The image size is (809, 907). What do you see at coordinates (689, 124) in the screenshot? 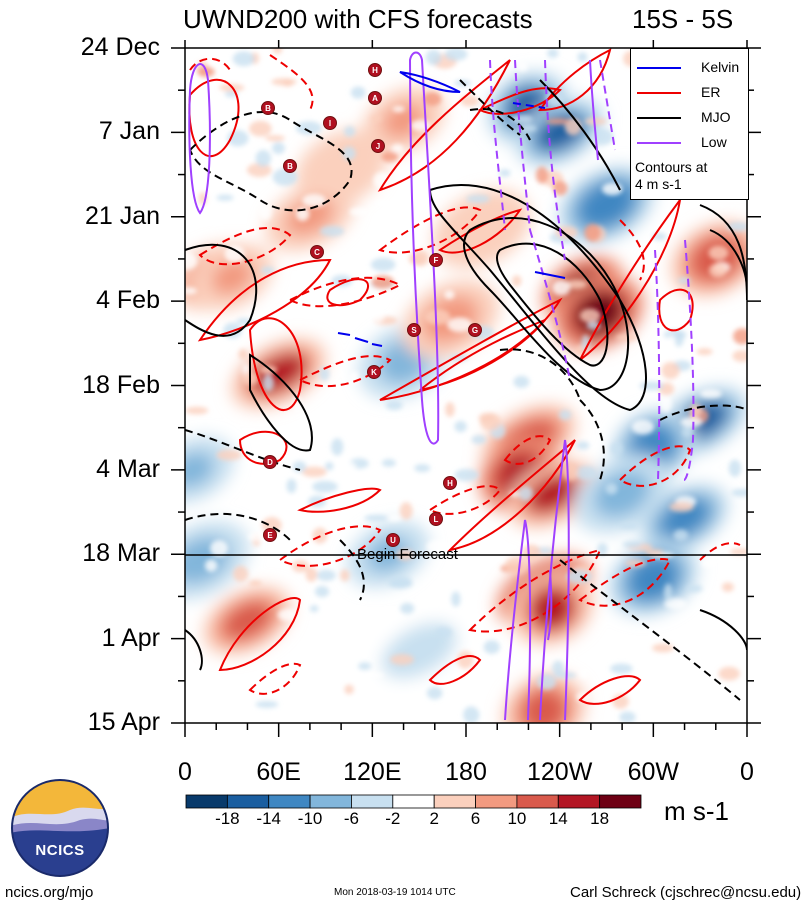
I see `legend: Kelvin ER MJO Low Contours at 4 m s-1` at bounding box center [689, 124].